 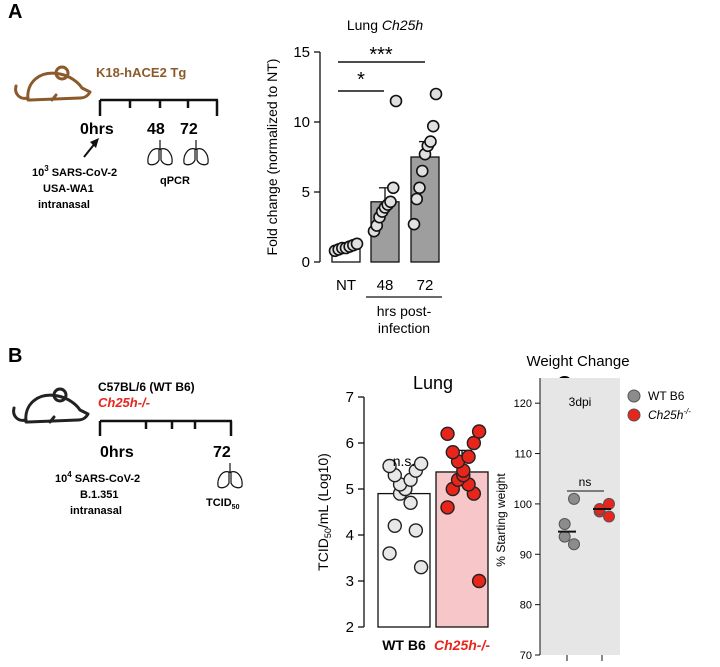 What do you see at coordinates (526, 606) in the screenshot?
I see `y-tick-label-c: 80` at bounding box center [526, 606].